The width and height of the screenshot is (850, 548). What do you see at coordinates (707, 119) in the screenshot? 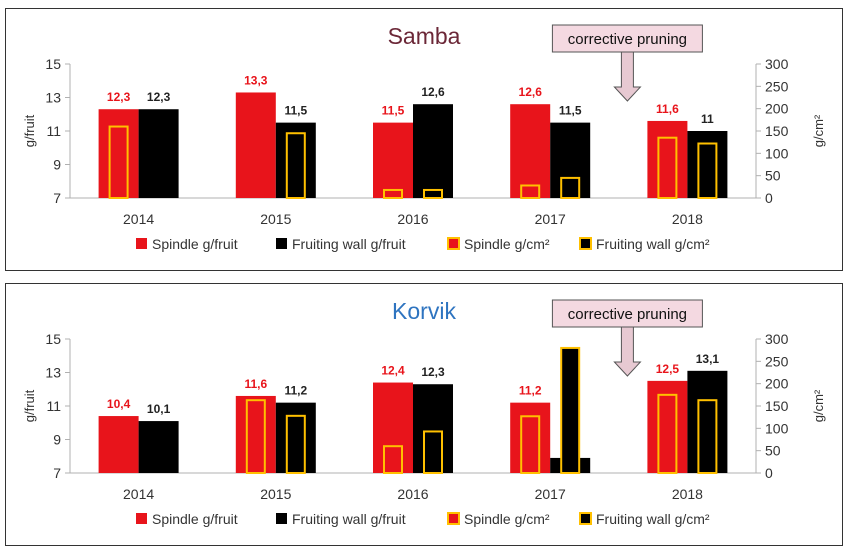
I see `data-label: 11` at bounding box center [707, 119].